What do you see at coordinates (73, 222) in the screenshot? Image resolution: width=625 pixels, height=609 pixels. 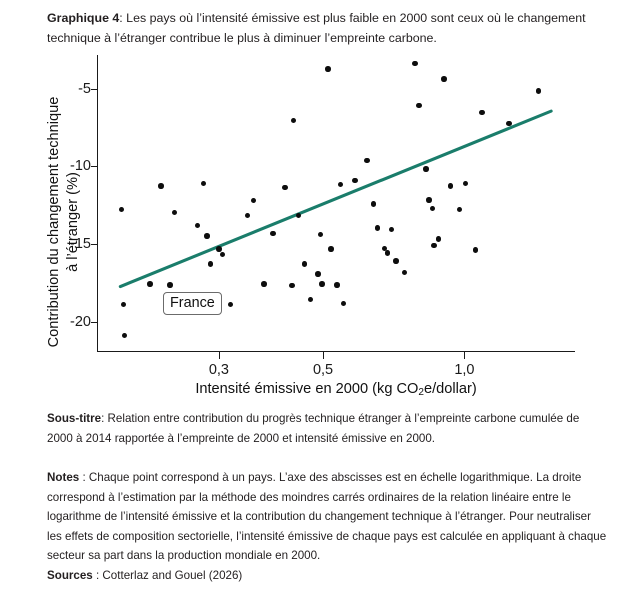 I see `y-axis-title-line2: à l’étranger (%)` at bounding box center [73, 222].